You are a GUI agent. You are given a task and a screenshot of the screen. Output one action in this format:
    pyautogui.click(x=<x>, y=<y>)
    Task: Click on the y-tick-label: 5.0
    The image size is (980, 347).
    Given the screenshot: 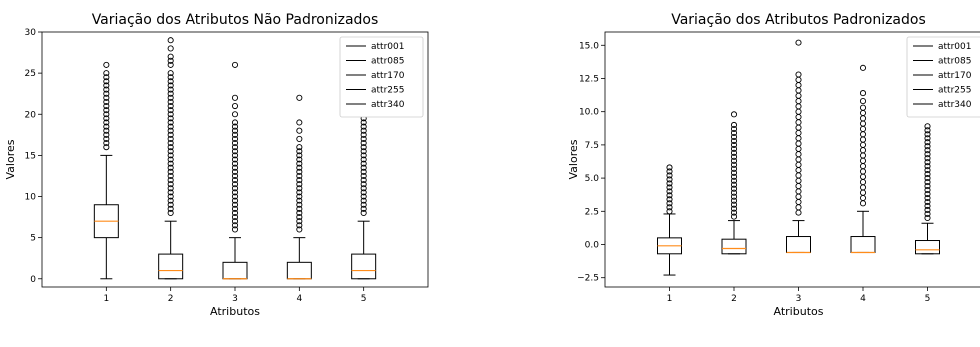 What is the action you would take?
    pyautogui.click(x=592, y=179)
    